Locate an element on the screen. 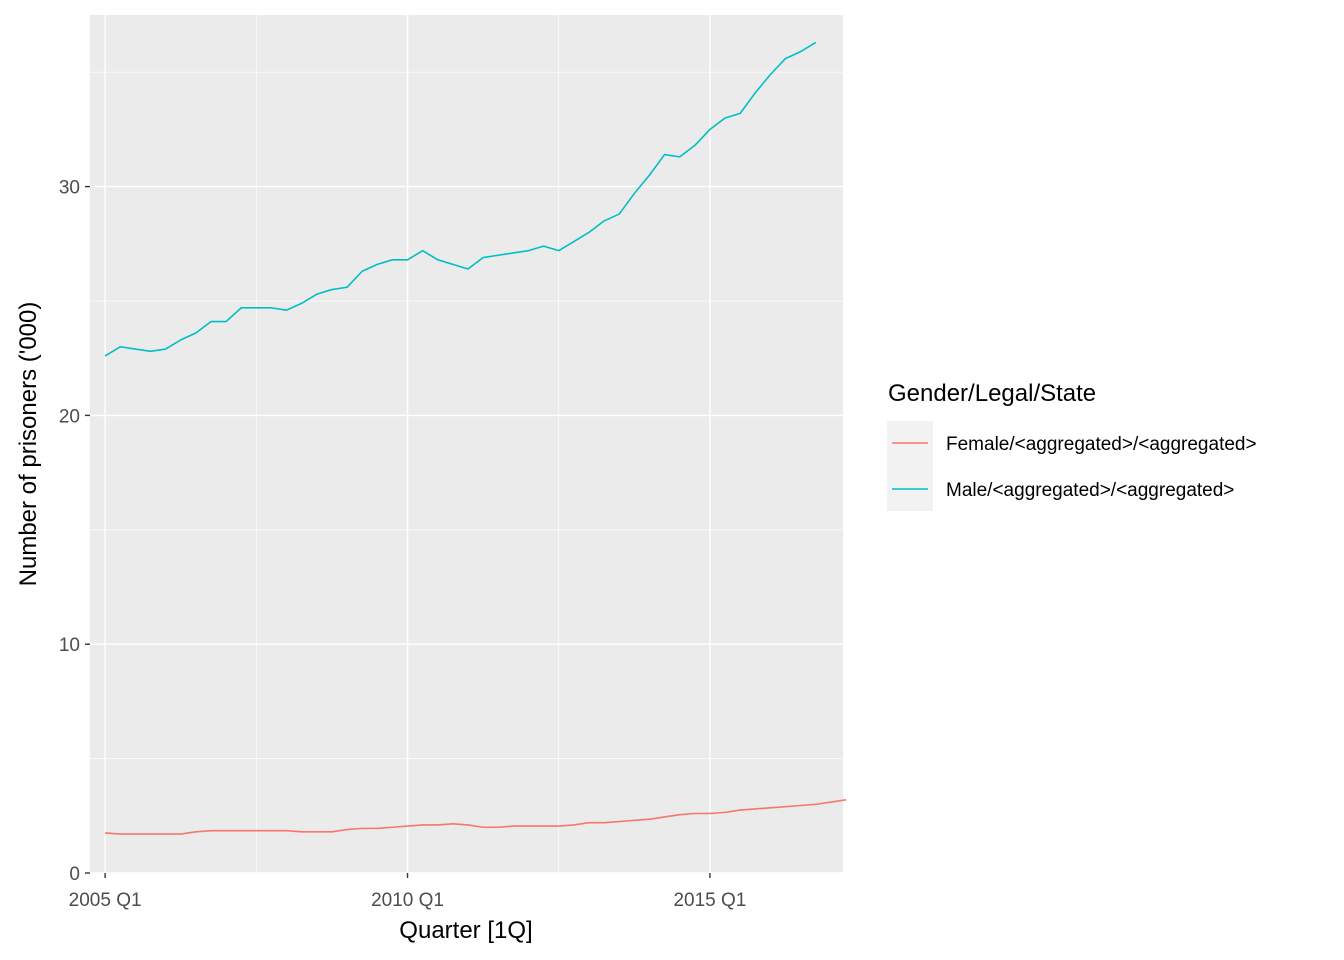  y-tick-label: 20 is located at coordinates (69, 416).